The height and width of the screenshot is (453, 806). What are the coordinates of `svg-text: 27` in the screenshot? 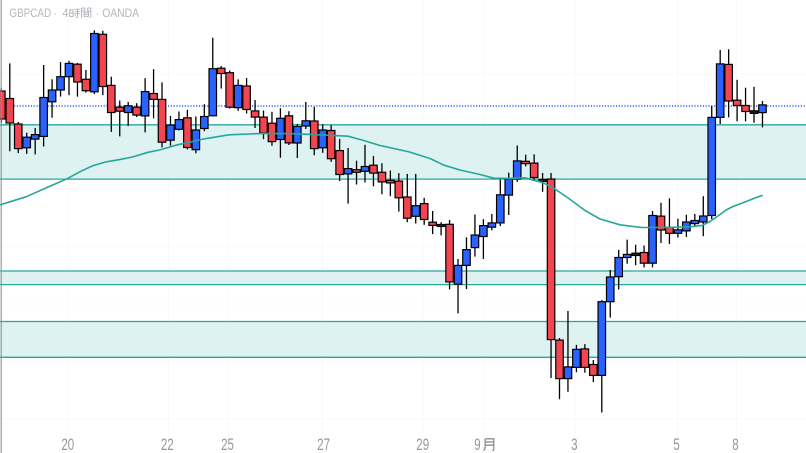 It's located at (323, 444).